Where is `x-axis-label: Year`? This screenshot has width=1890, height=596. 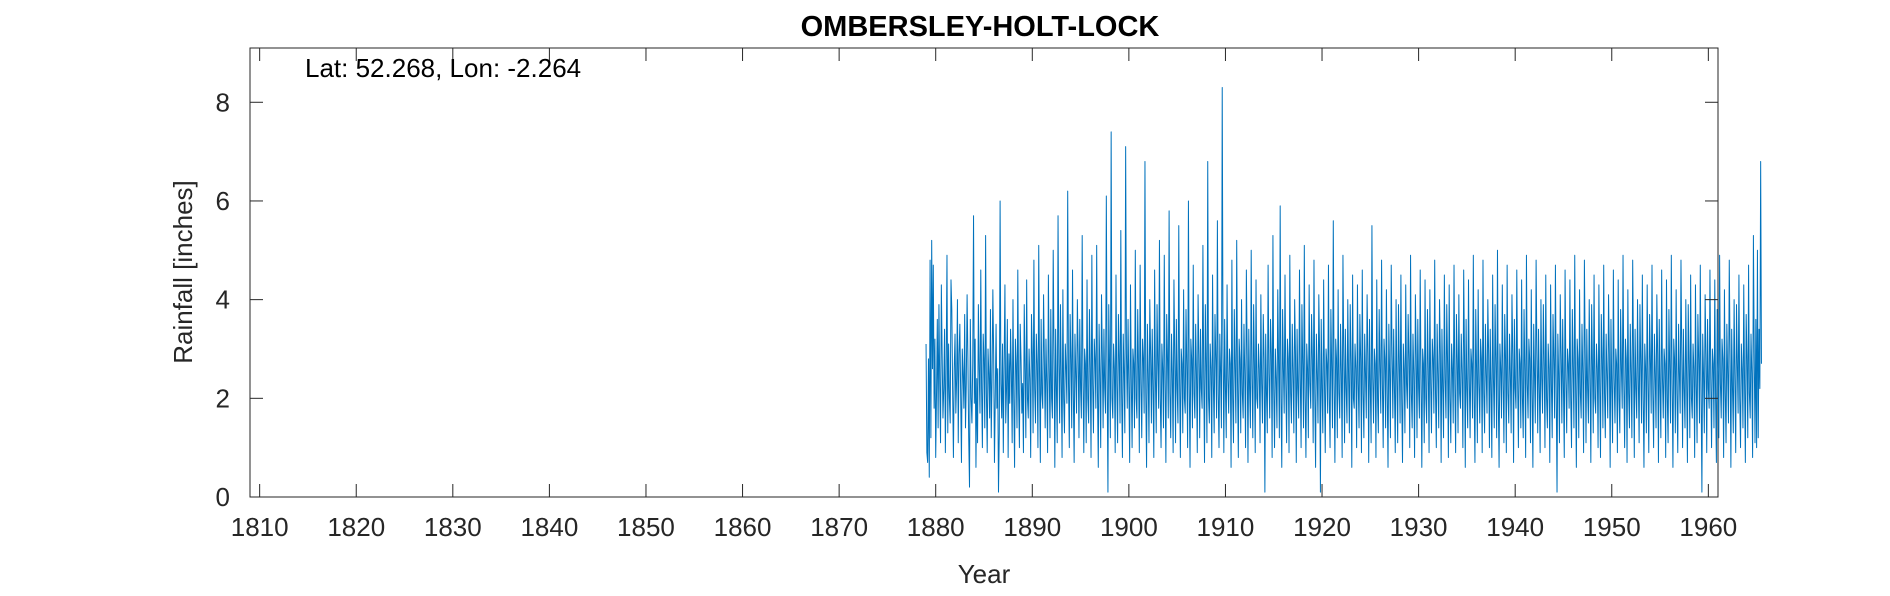 x-axis-label: Year is located at coordinates (984, 574).